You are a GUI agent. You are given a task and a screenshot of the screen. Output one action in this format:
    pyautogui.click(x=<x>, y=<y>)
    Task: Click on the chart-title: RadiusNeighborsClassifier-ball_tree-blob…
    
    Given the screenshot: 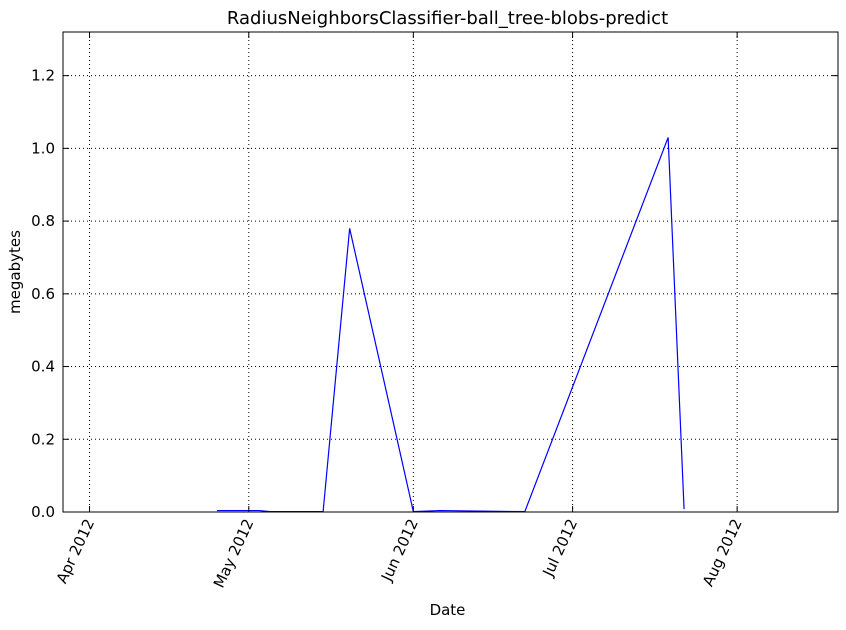 What is the action you would take?
    pyautogui.click(x=447, y=18)
    